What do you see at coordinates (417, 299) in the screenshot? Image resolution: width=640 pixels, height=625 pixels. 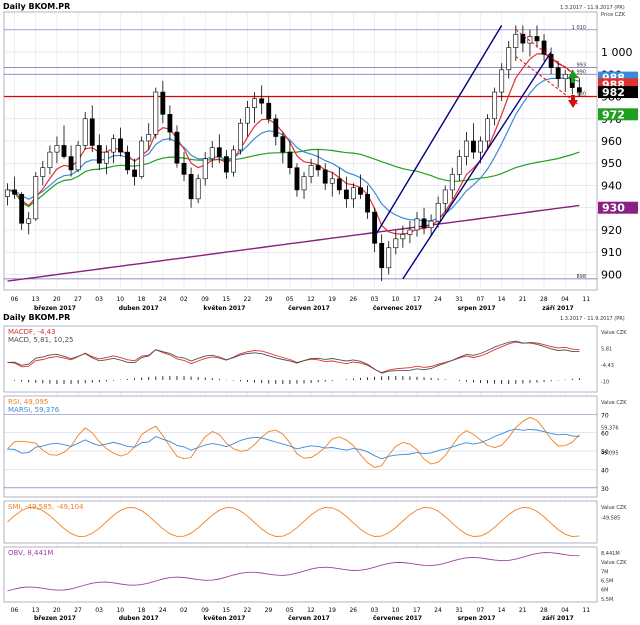 I see `x-day-label: 17` at bounding box center [417, 299].